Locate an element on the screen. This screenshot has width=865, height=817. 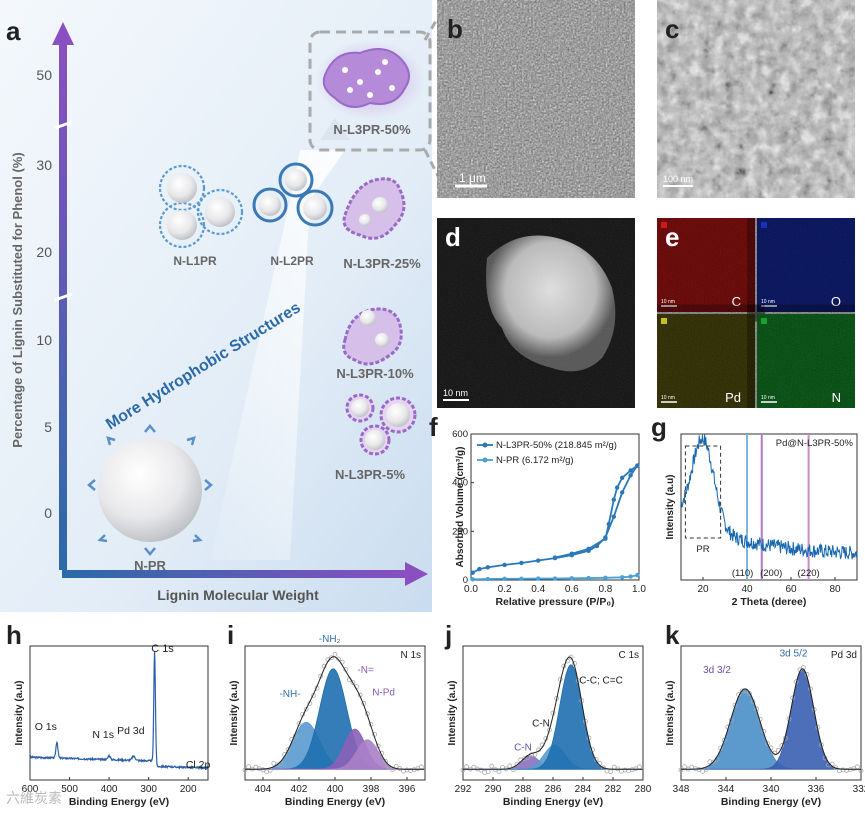
svg-text: N-L2PR is located at coordinates (292, 261).